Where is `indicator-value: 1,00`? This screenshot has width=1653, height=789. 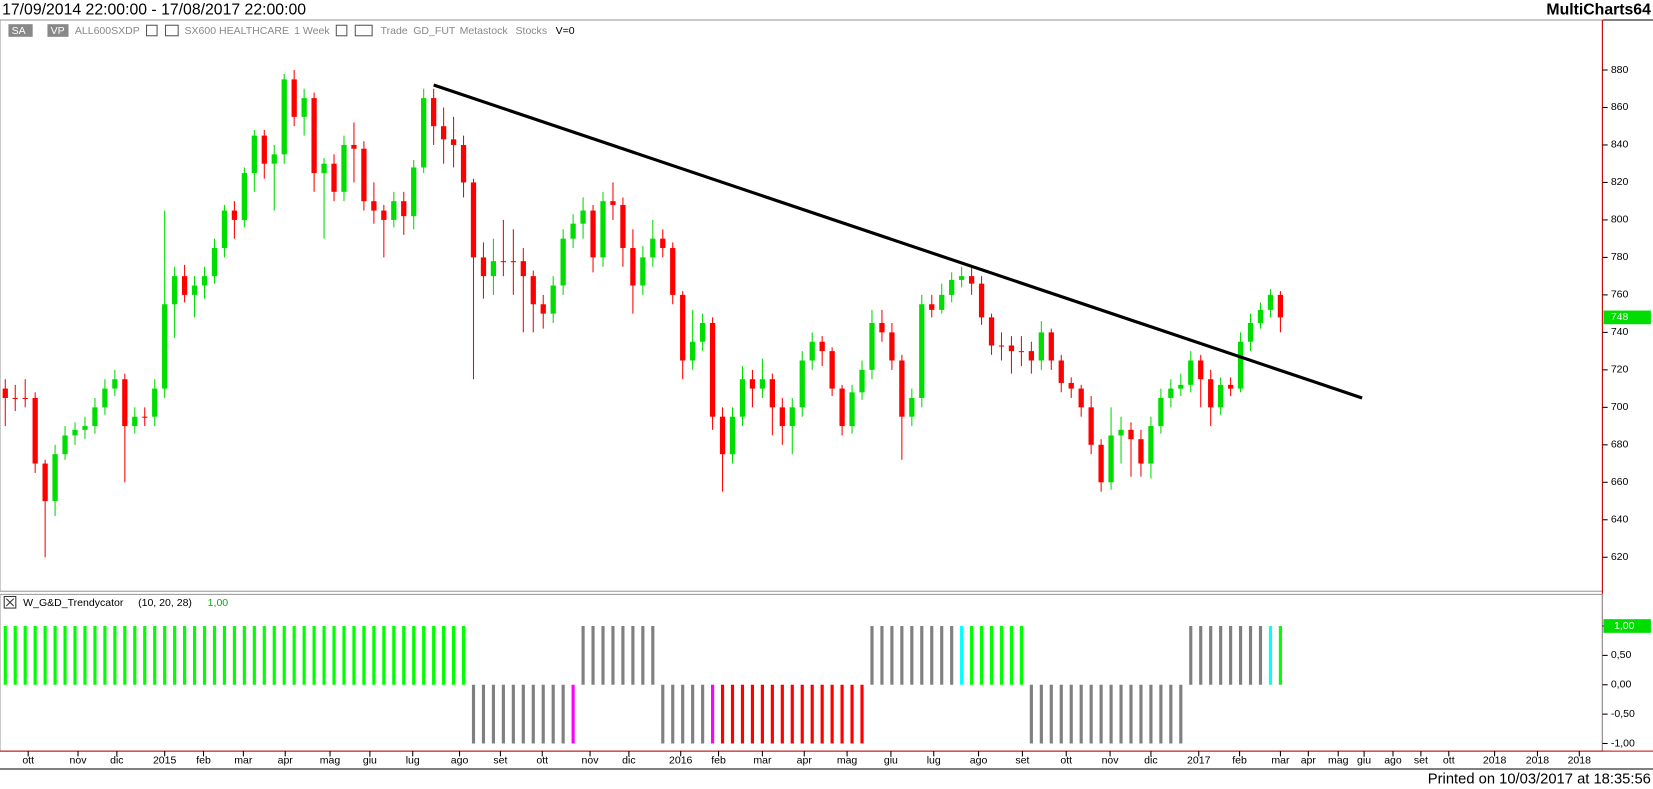 indicator-value: 1,00 is located at coordinates (218, 603).